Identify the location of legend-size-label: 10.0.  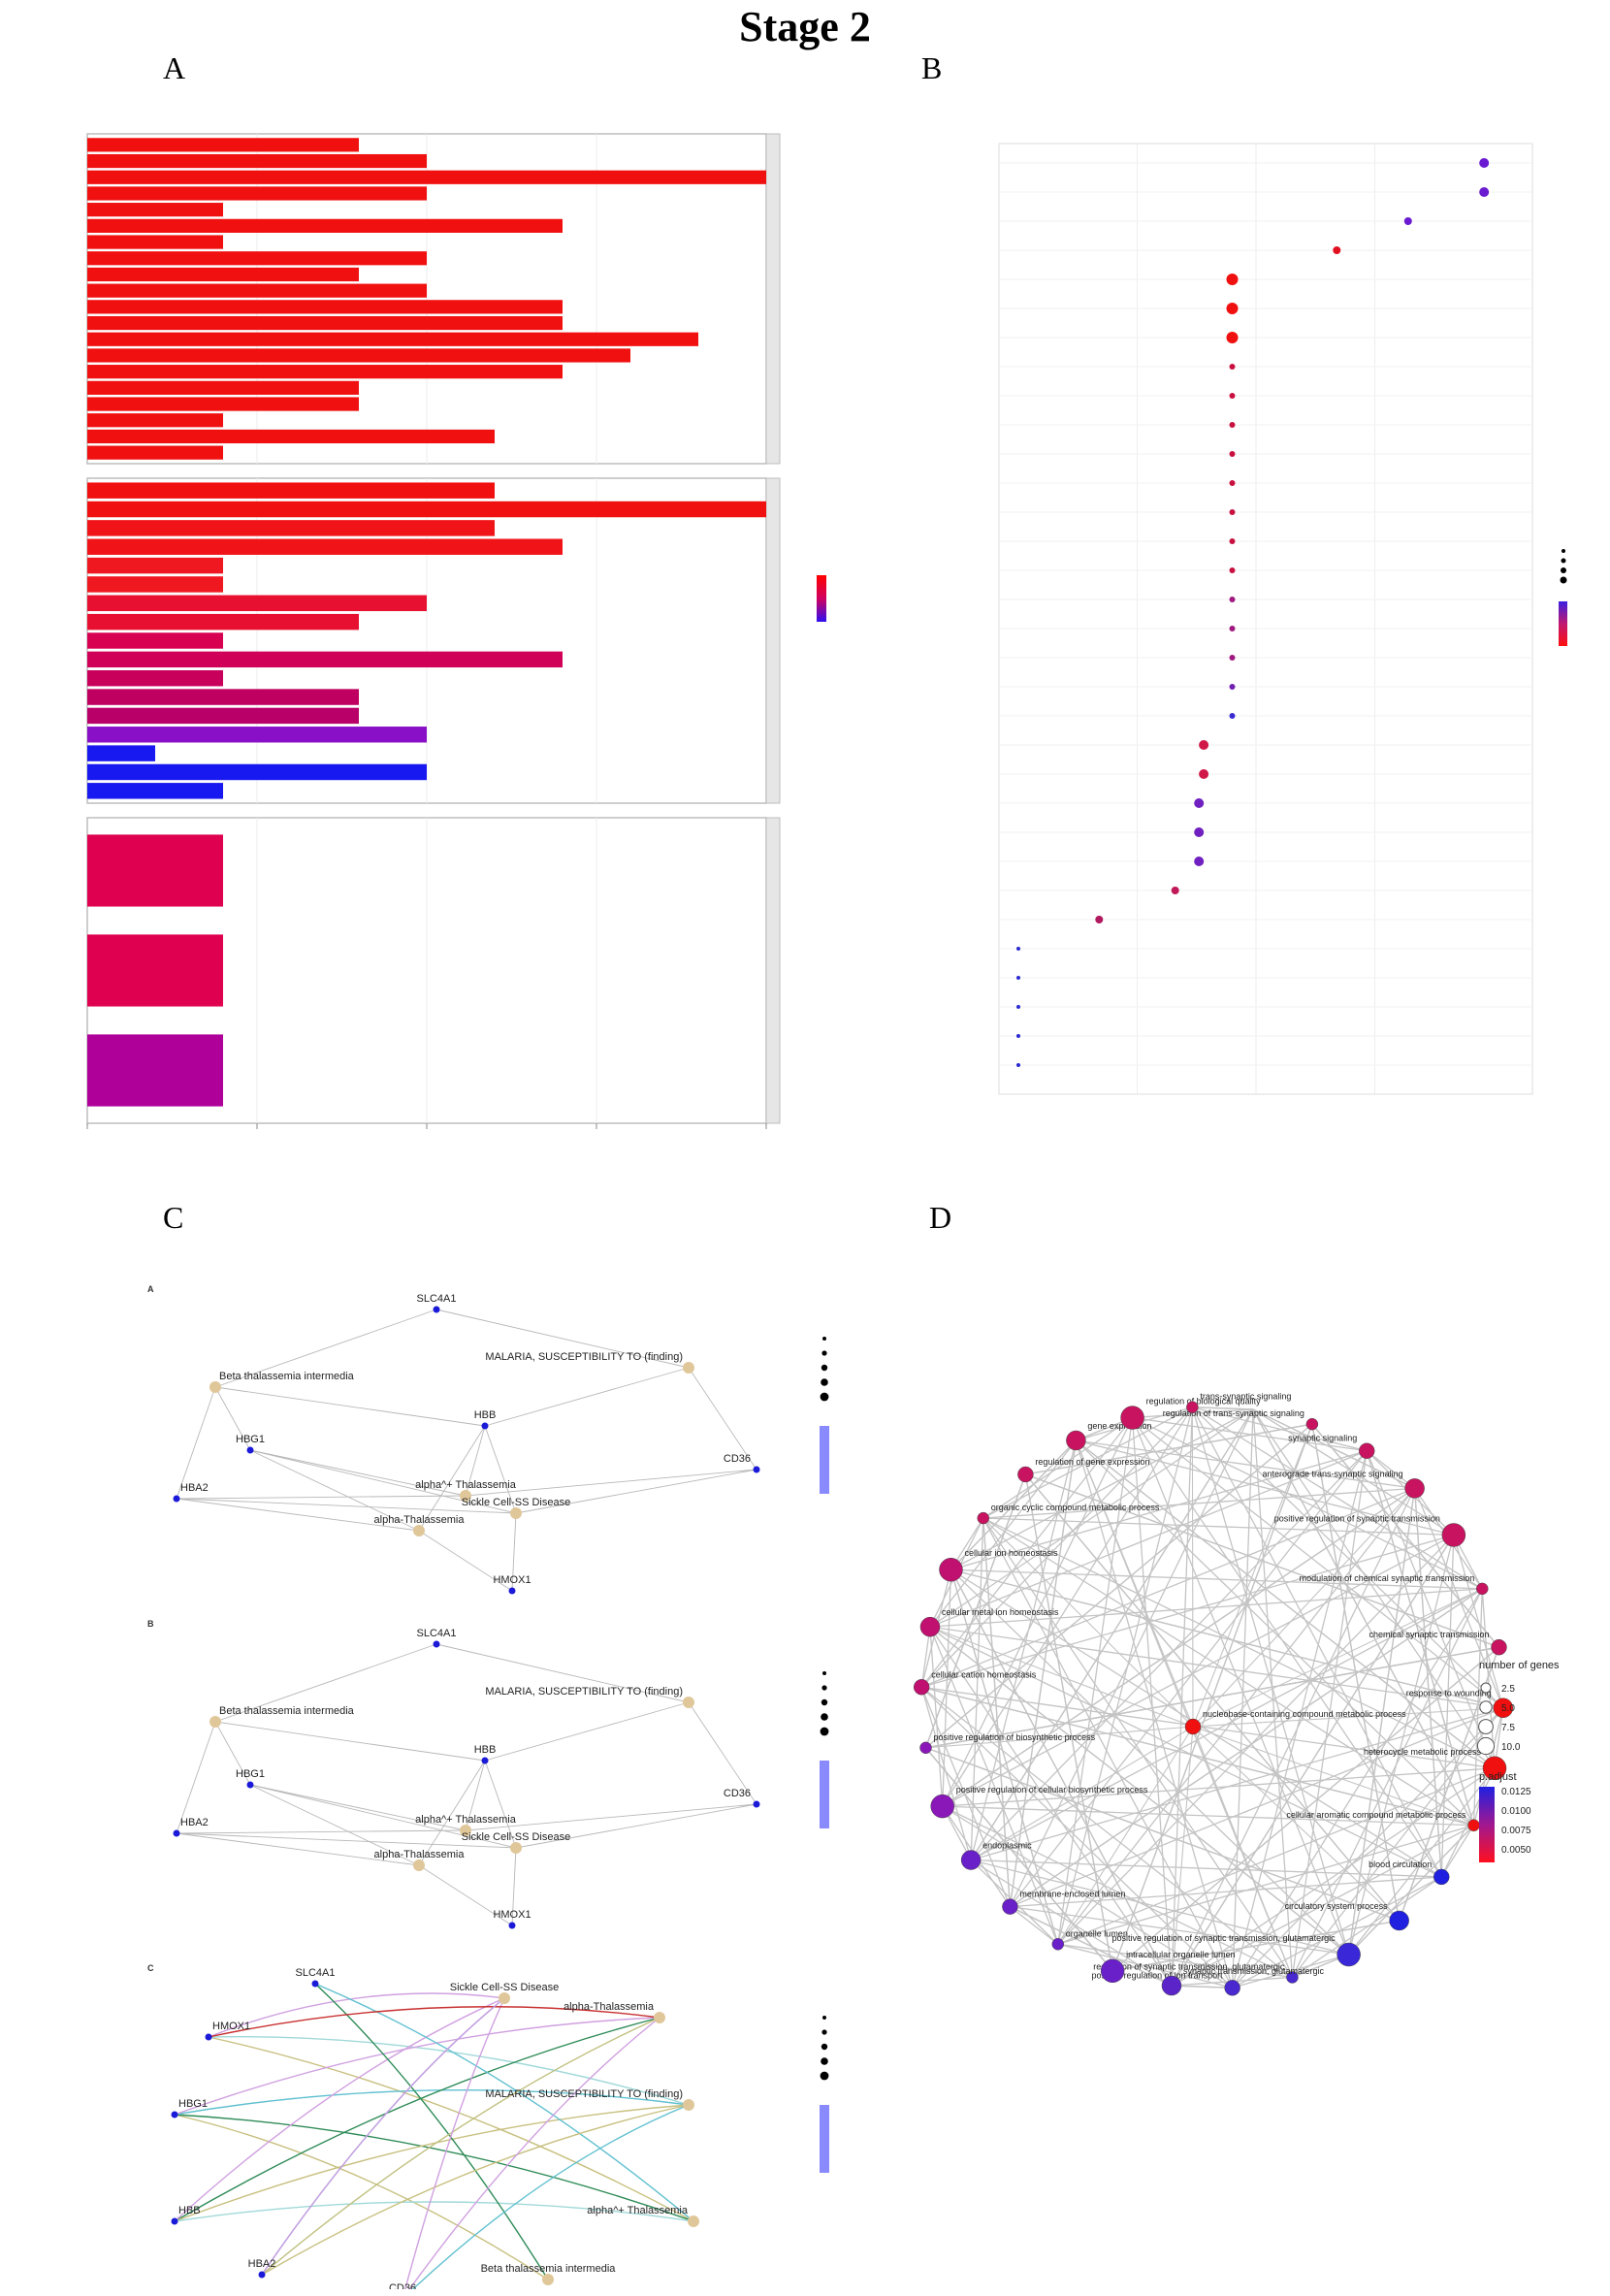
(1511, 1748).